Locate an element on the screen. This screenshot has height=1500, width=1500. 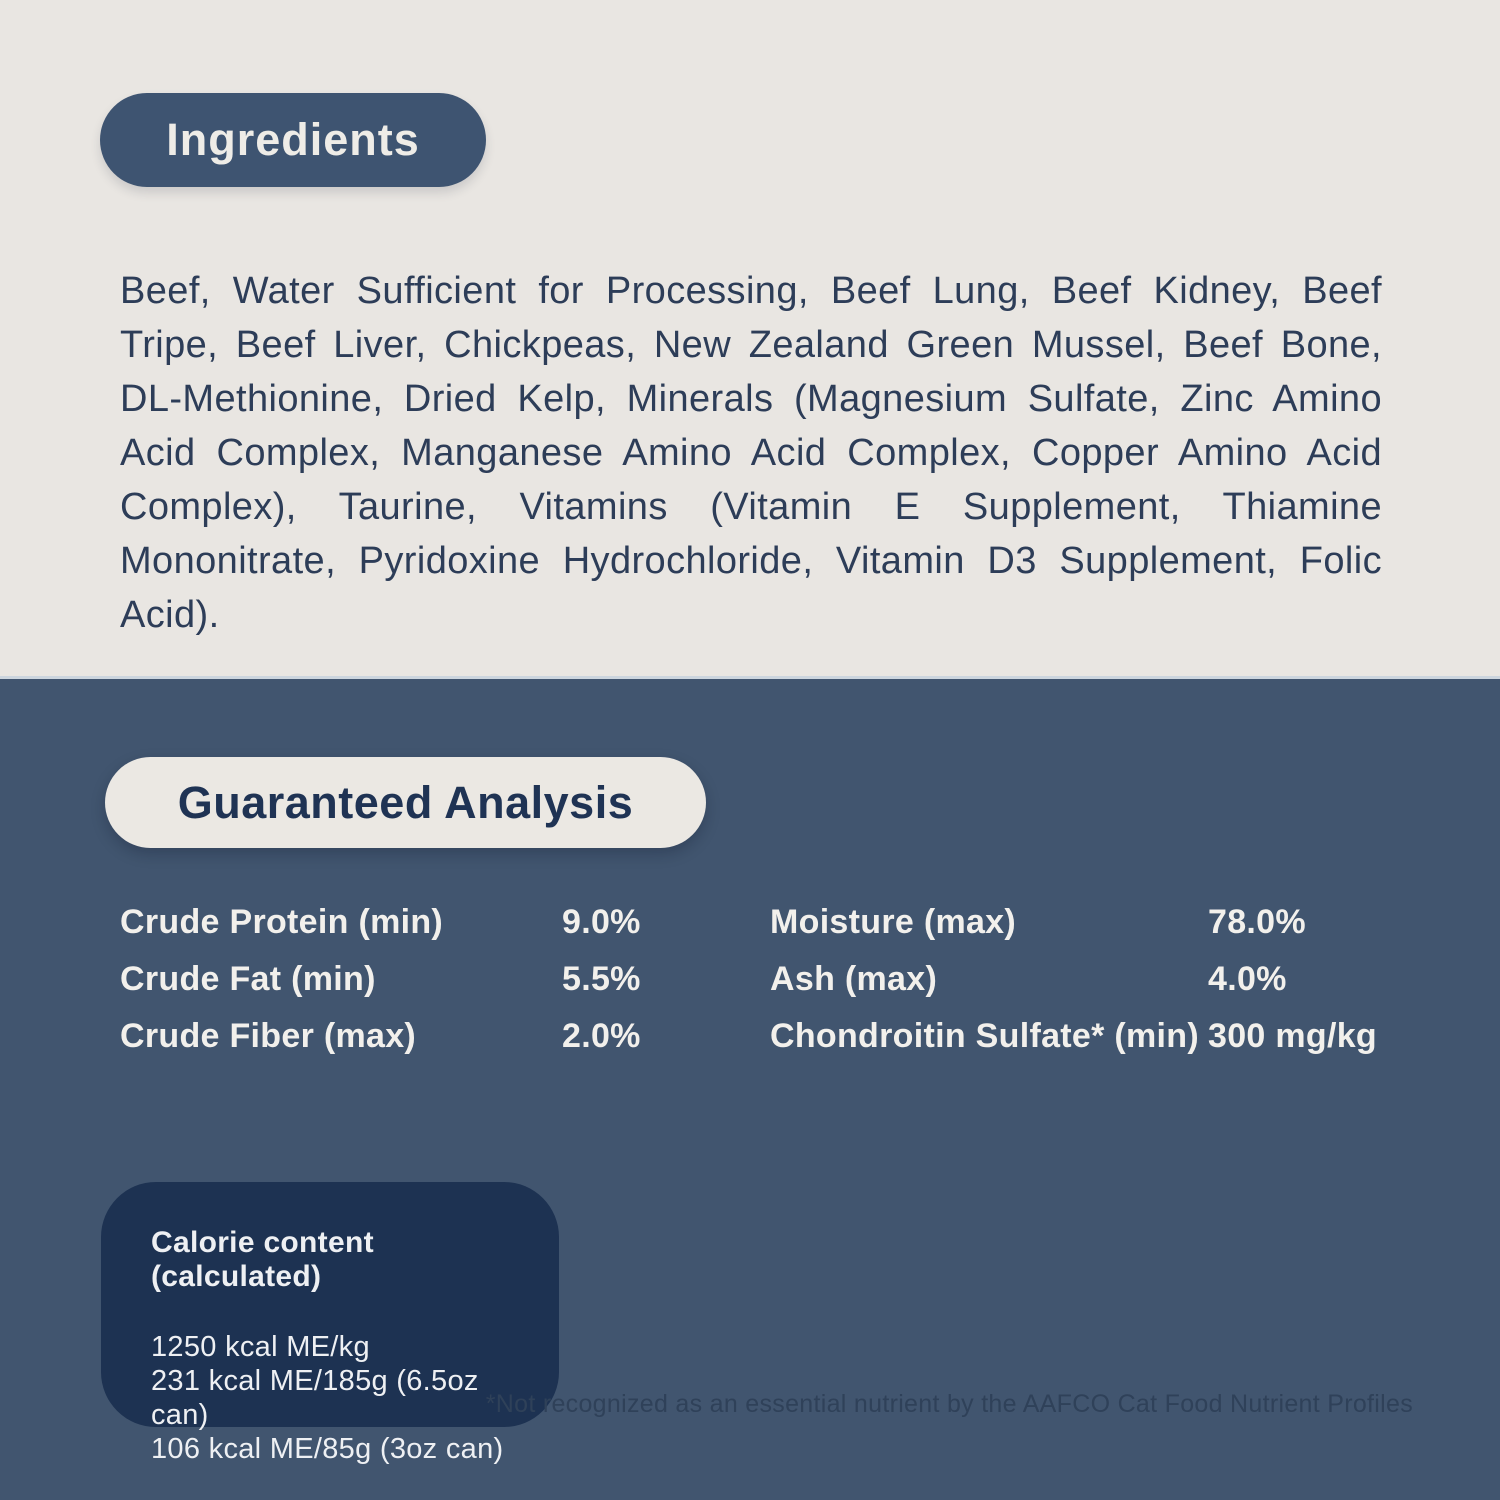
section-divider is located at coordinates (750, 677).